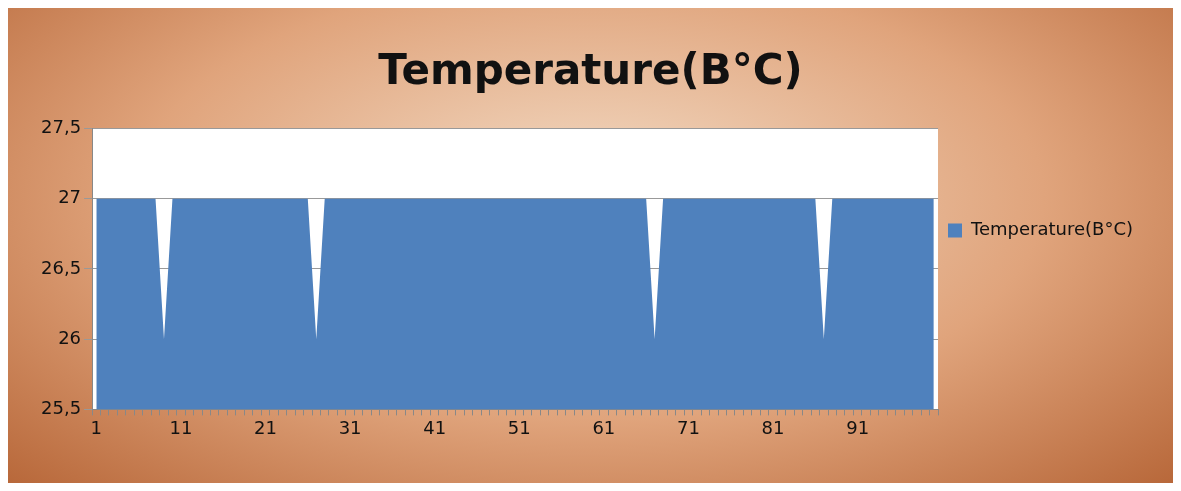 This screenshot has width=1181, height=491. What do you see at coordinates (858, 427) in the screenshot?
I see `x-tick-label: 91` at bounding box center [858, 427].